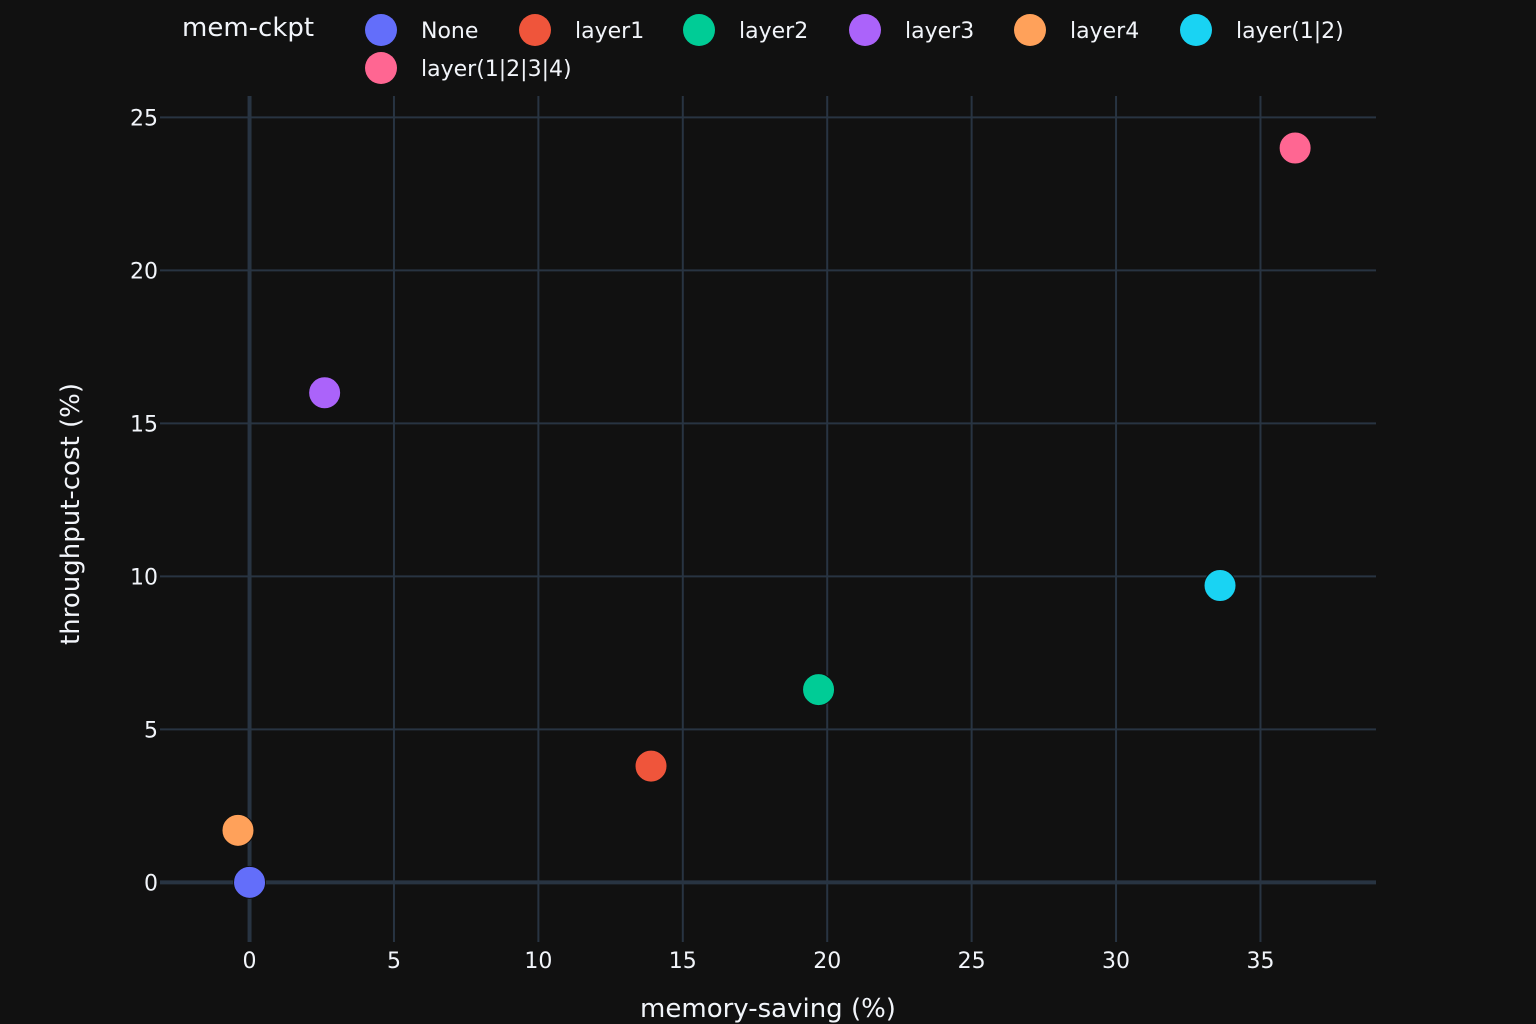  Describe the element at coordinates (773, 31) in the screenshot. I see `legend-item-label: layer2` at that location.